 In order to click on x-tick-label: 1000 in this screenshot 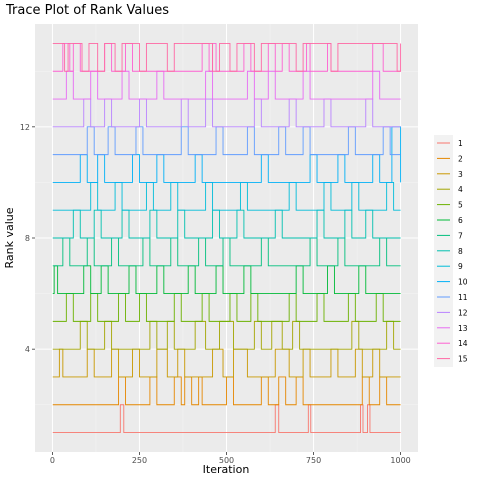, I will do `click(400, 460)`.